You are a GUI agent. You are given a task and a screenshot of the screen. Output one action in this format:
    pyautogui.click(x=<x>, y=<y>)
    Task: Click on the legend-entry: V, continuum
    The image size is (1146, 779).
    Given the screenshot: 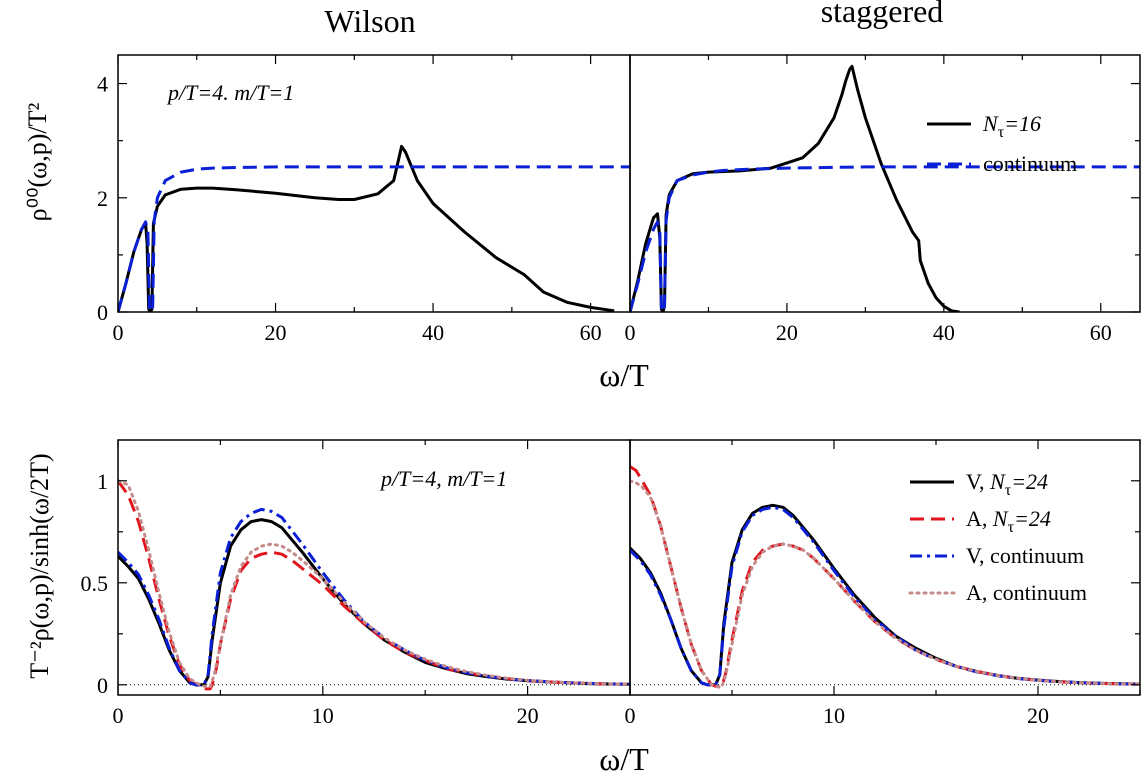 What is the action you would take?
    pyautogui.click(x=1025, y=555)
    